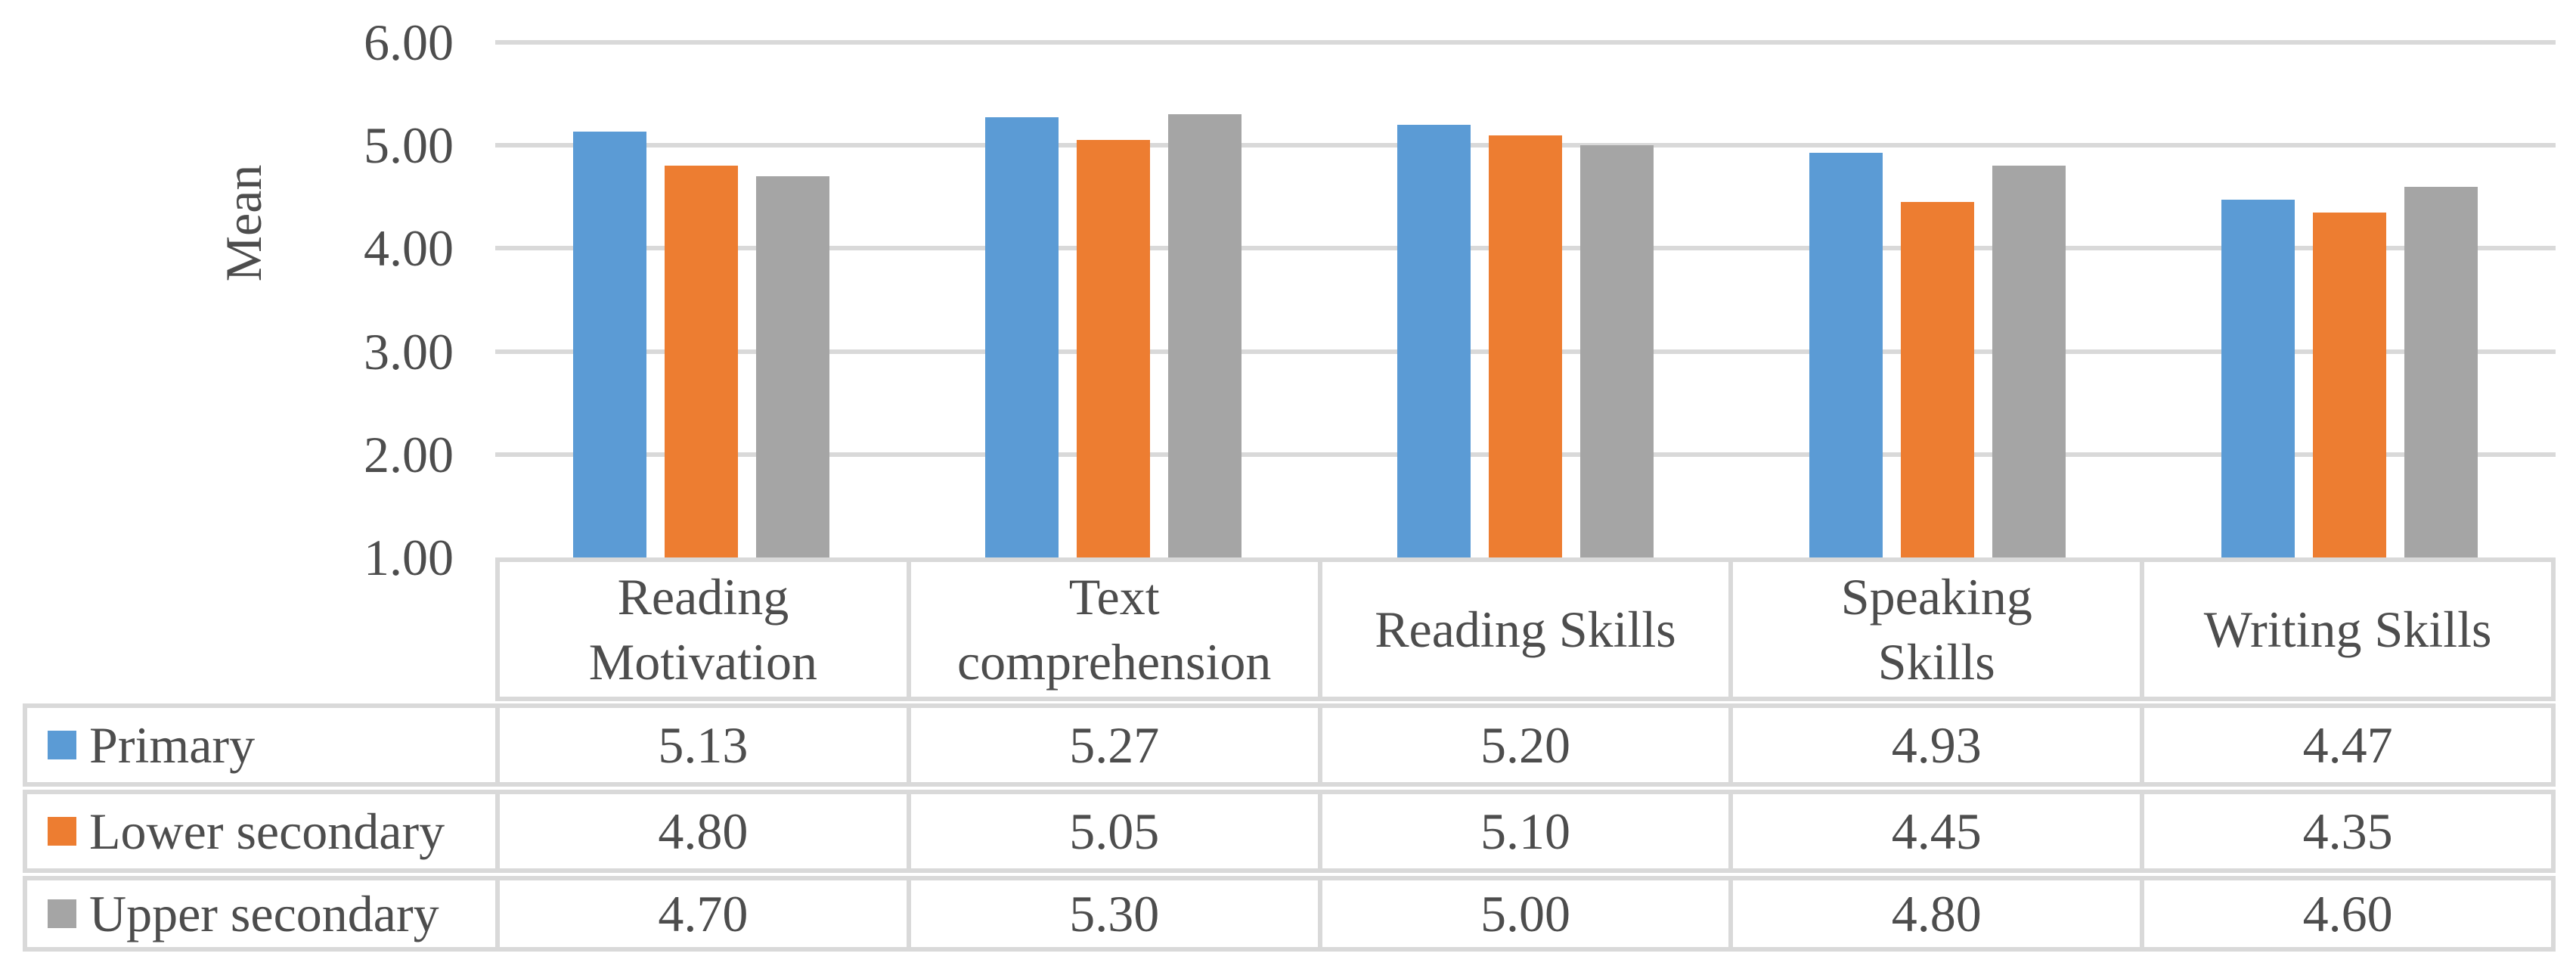  I want to click on bar-primary-text-comprehension, so click(1022, 337).